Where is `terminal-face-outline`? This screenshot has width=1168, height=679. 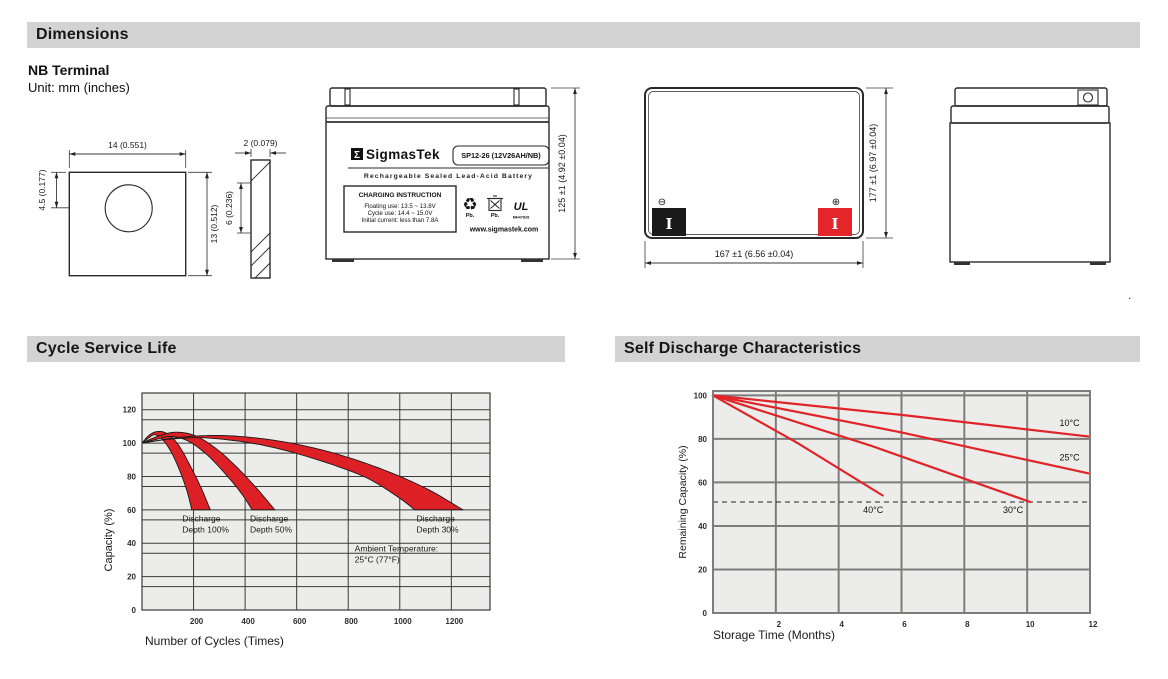 terminal-face-outline is located at coordinates (127, 224).